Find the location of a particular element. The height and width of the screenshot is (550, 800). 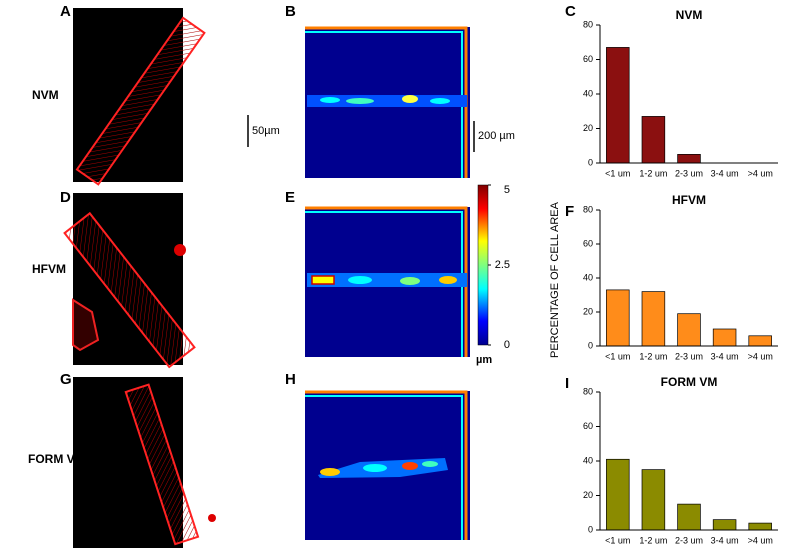

panel-letter: B is located at coordinates (290, 11).